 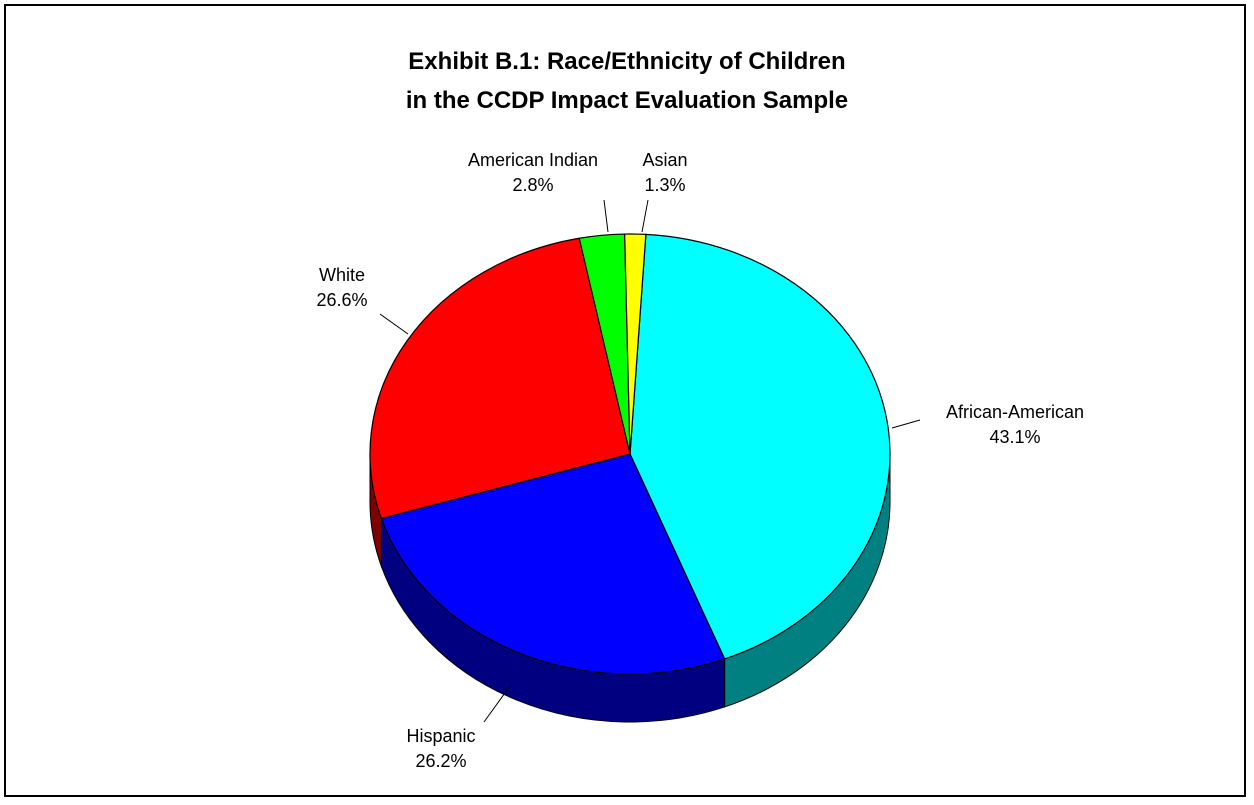 What do you see at coordinates (341, 300) in the screenshot?
I see `slice-value-white: 26.6%` at bounding box center [341, 300].